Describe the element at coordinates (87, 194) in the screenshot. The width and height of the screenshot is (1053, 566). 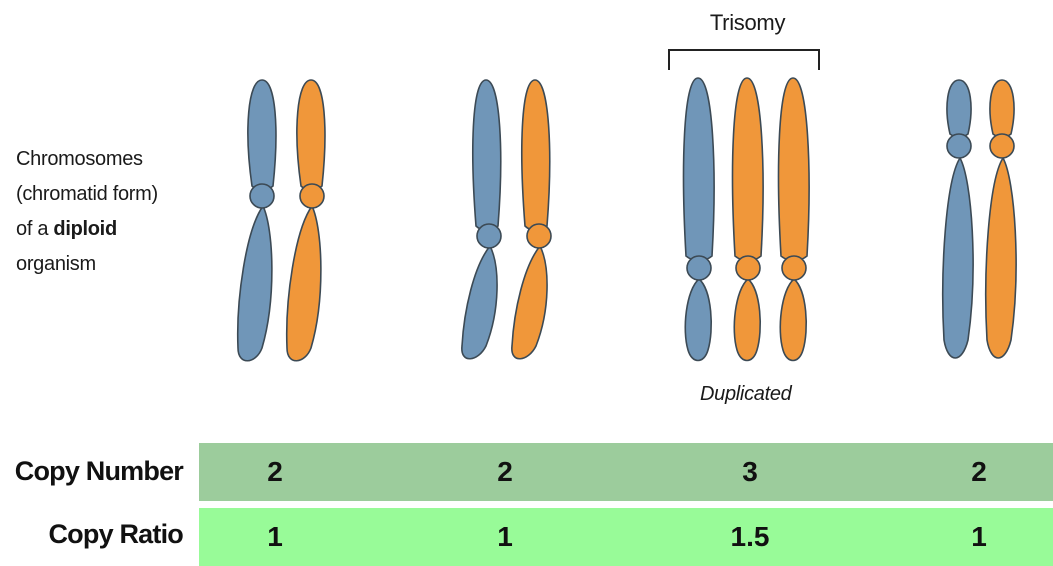
I see `description-line-2: (chromatid form)` at that location.